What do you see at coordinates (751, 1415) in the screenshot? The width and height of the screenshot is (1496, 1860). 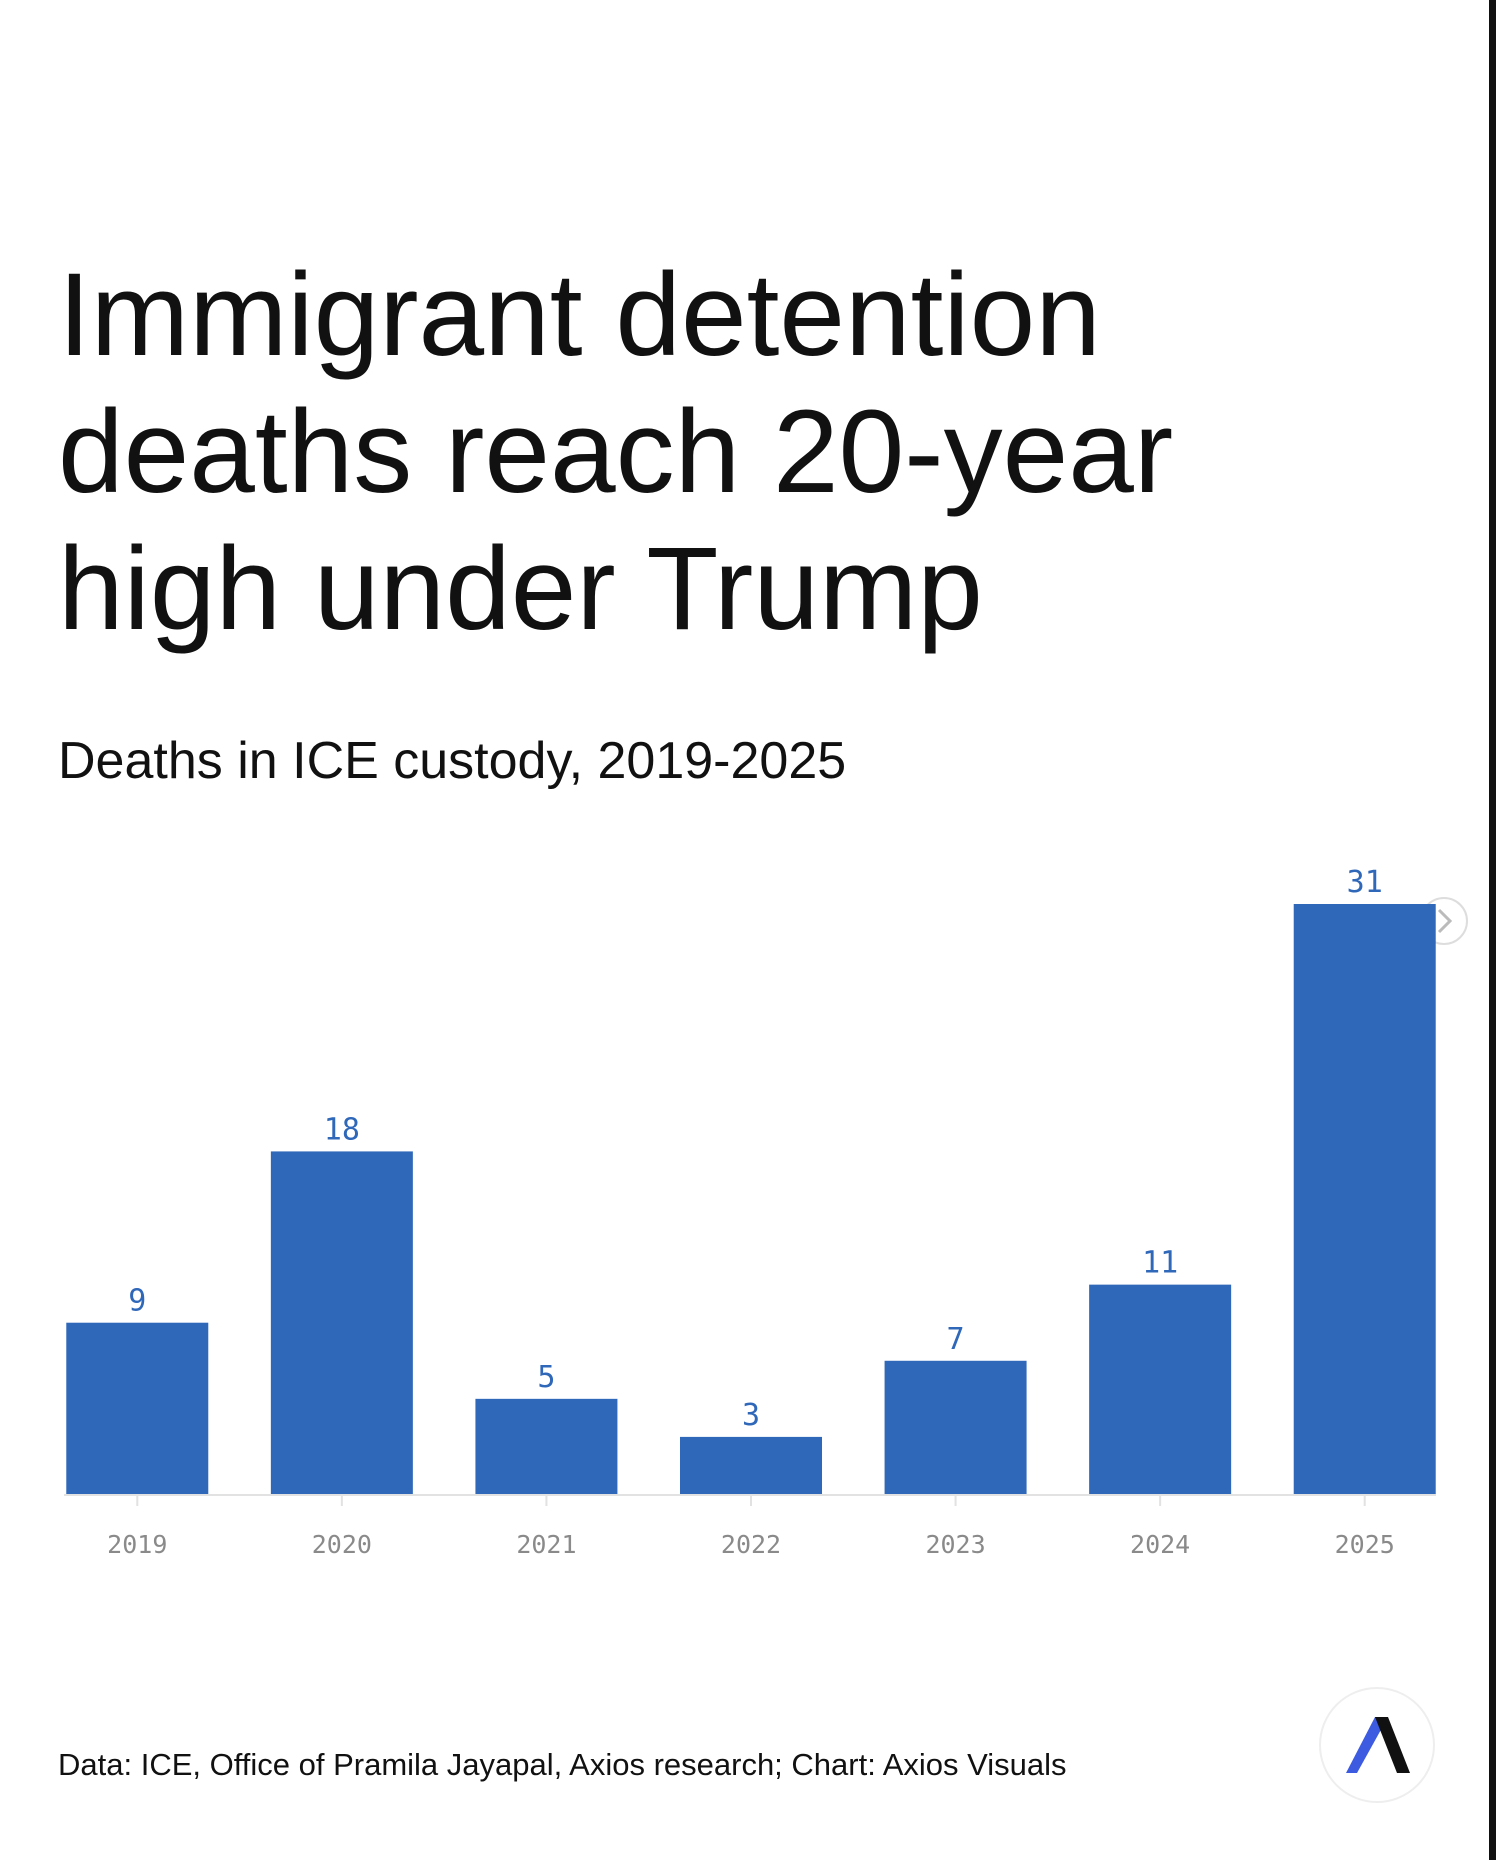 I see `value-label: 3` at bounding box center [751, 1415].